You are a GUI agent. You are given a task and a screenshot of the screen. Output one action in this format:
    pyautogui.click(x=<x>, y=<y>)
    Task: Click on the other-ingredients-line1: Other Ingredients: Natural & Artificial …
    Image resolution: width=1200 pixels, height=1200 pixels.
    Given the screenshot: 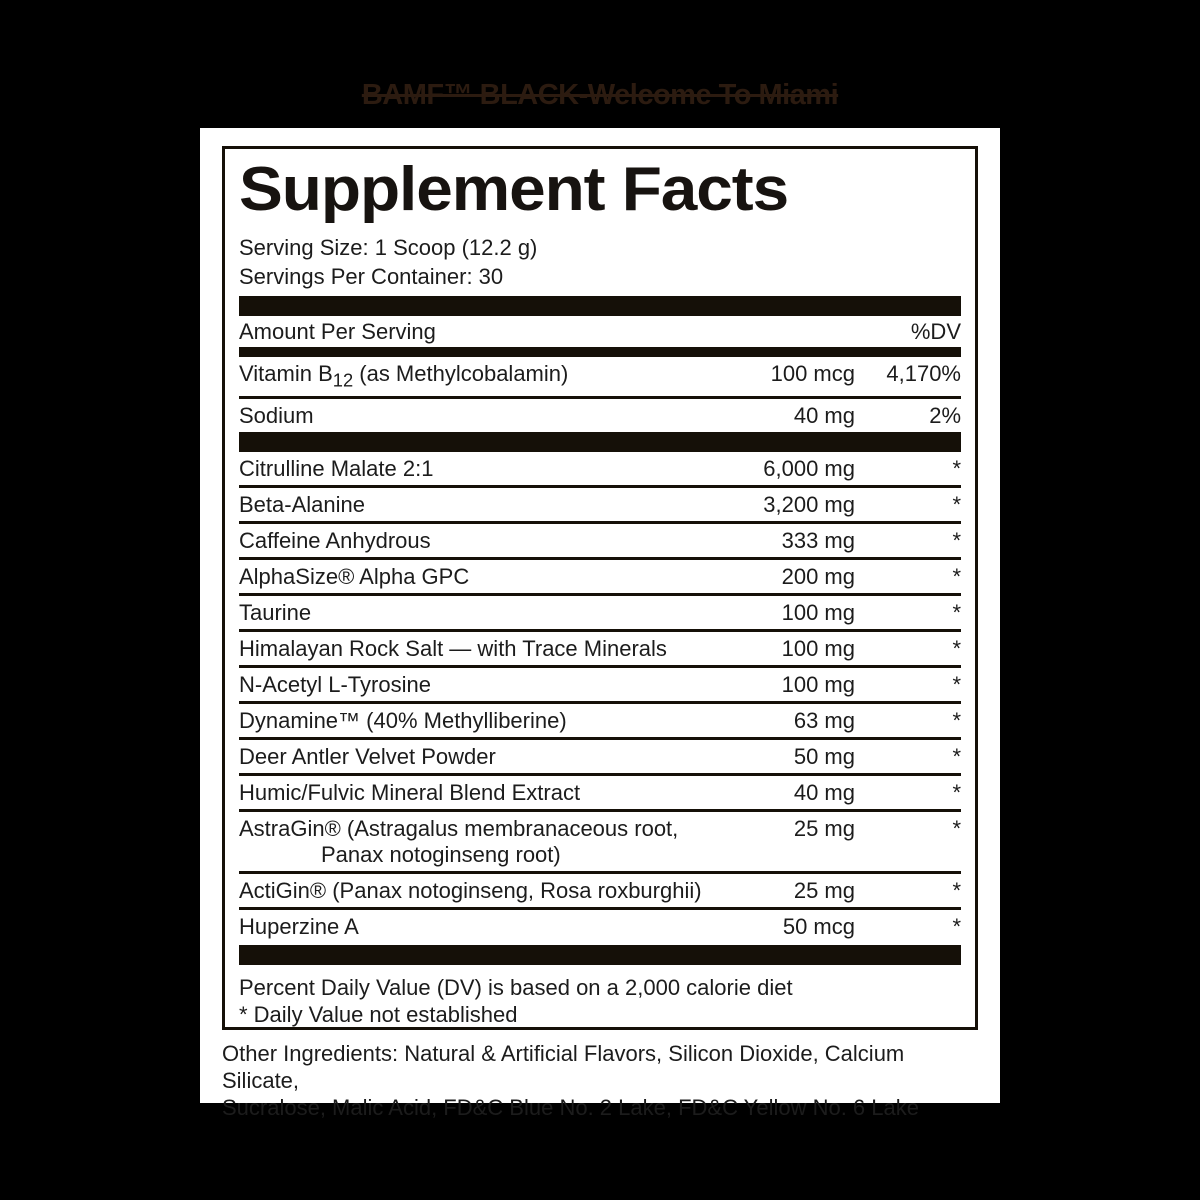 What is the action you would take?
    pyautogui.click(x=563, y=1067)
    